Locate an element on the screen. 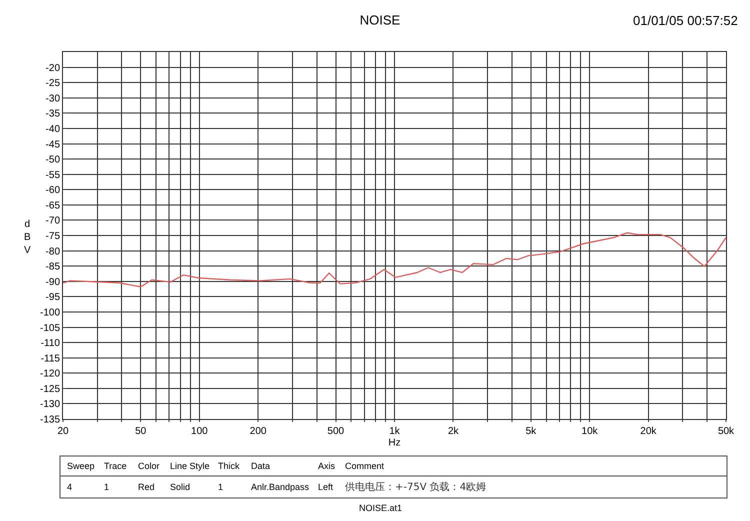 The image size is (750, 521). y-tick-label: -135 is located at coordinates (50, 420).